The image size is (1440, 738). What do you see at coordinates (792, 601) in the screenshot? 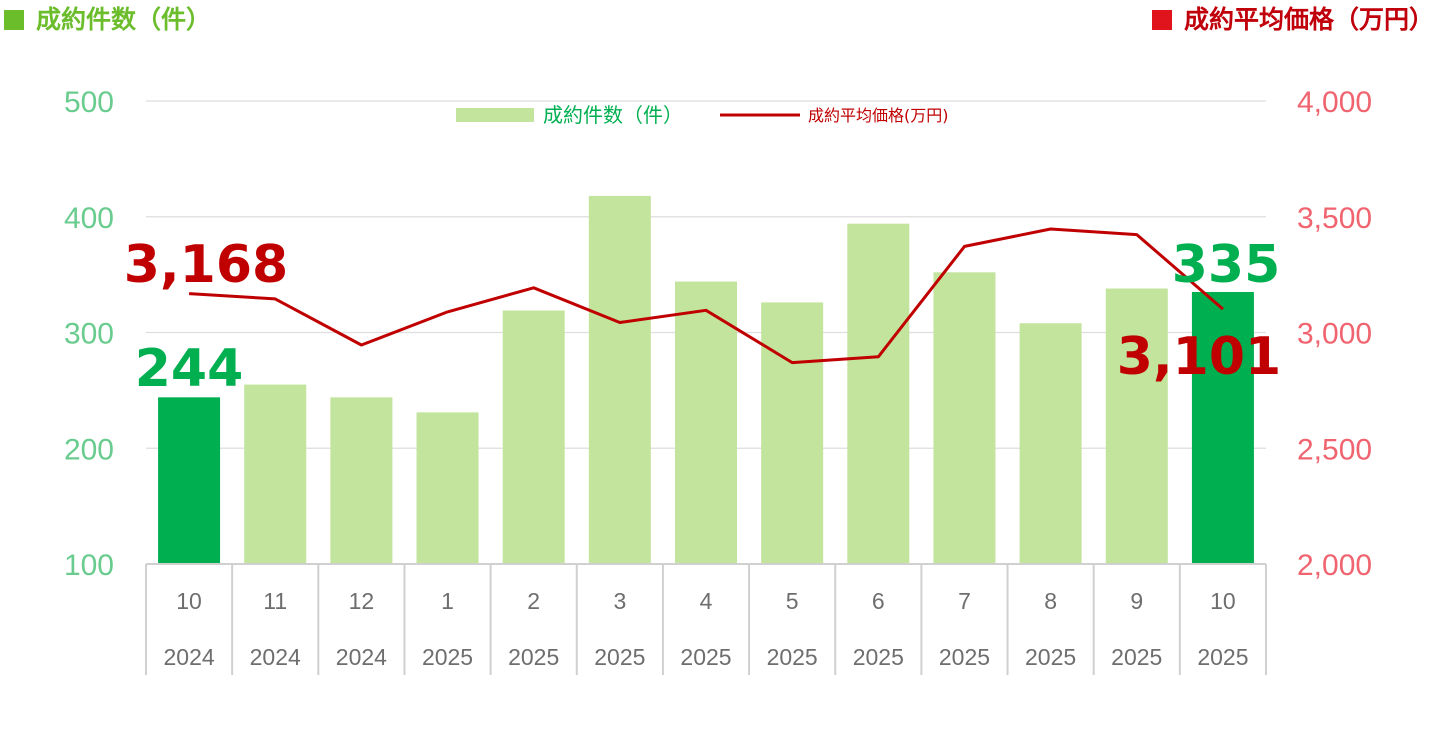
I see `x-tick-month: 5` at bounding box center [792, 601].